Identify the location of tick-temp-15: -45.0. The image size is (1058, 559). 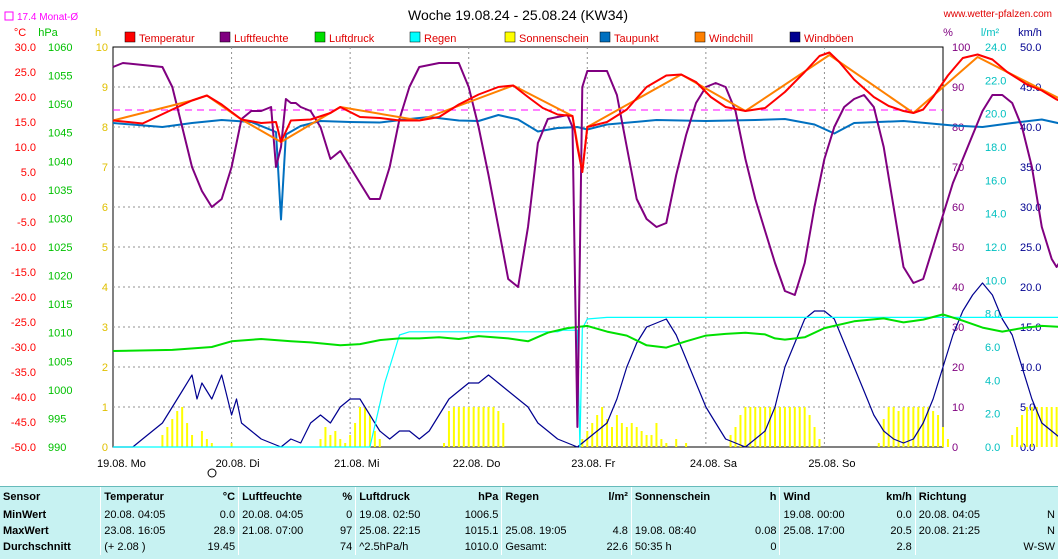
(23, 423).